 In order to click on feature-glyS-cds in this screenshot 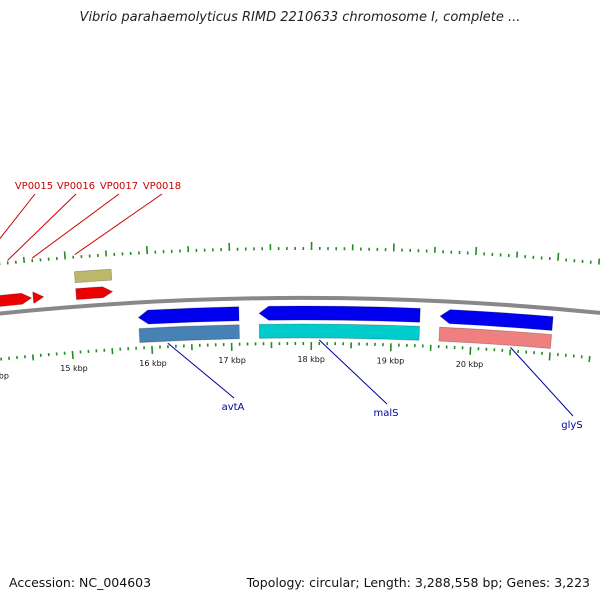, I will do `click(496, 320)`.